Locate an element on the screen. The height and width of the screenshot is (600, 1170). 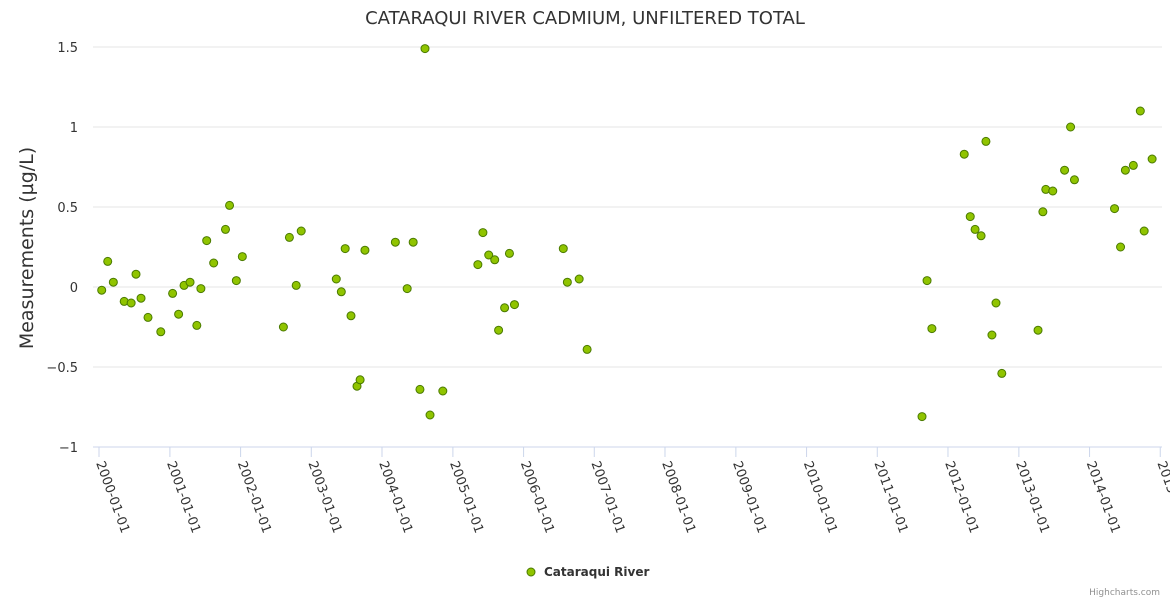
legend-item: Cataraqui River is located at coordinates (587, 572).